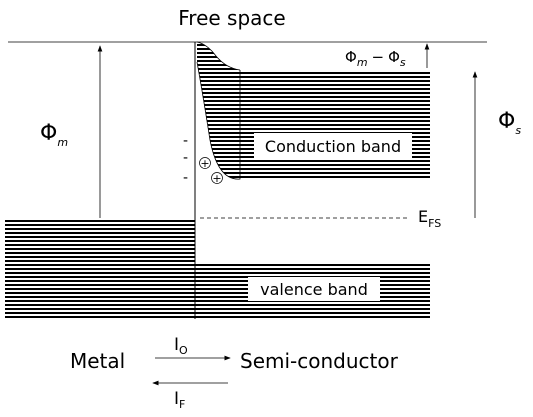 The height and width of the screenshot is (417, 533). I want to click on conduction-label: Conduction band, so click(333, 146).